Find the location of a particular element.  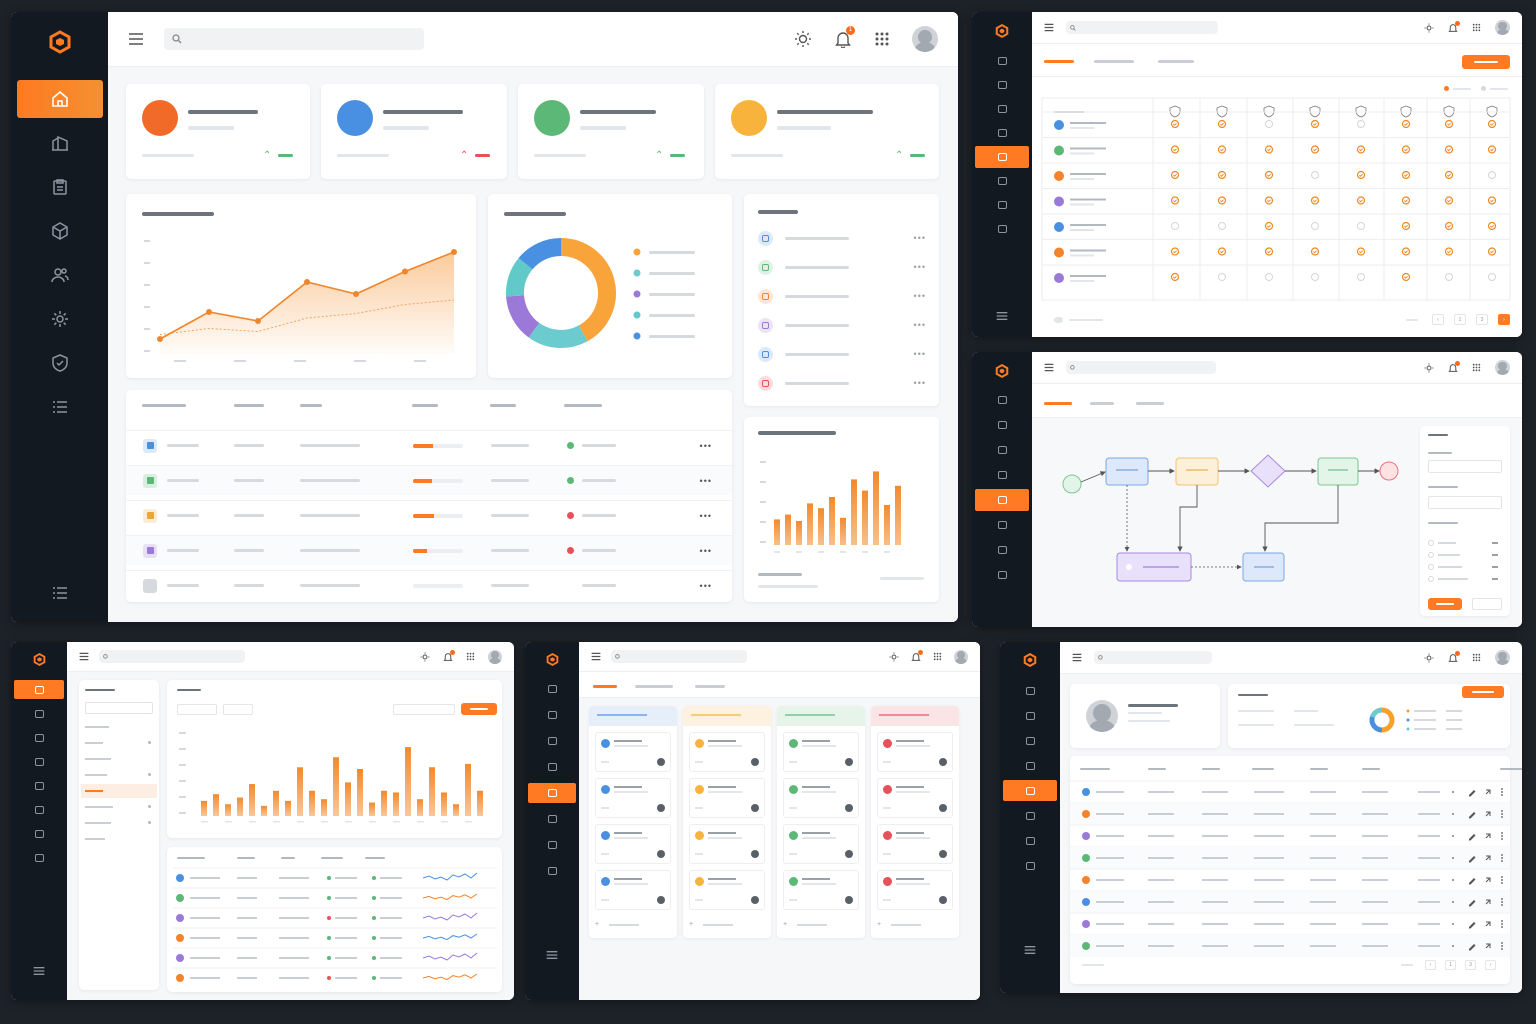

collapse-menu-icon is located at coordinates (1030, 950).